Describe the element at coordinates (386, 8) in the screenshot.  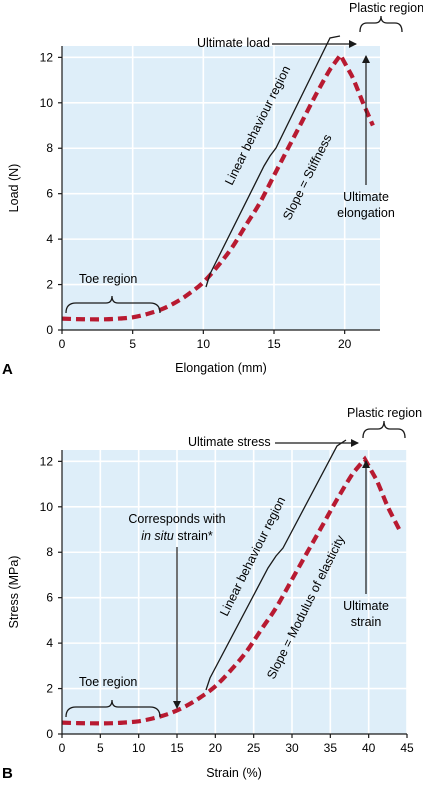
I see `plastic-region-label-a: Plastic region` at that location.